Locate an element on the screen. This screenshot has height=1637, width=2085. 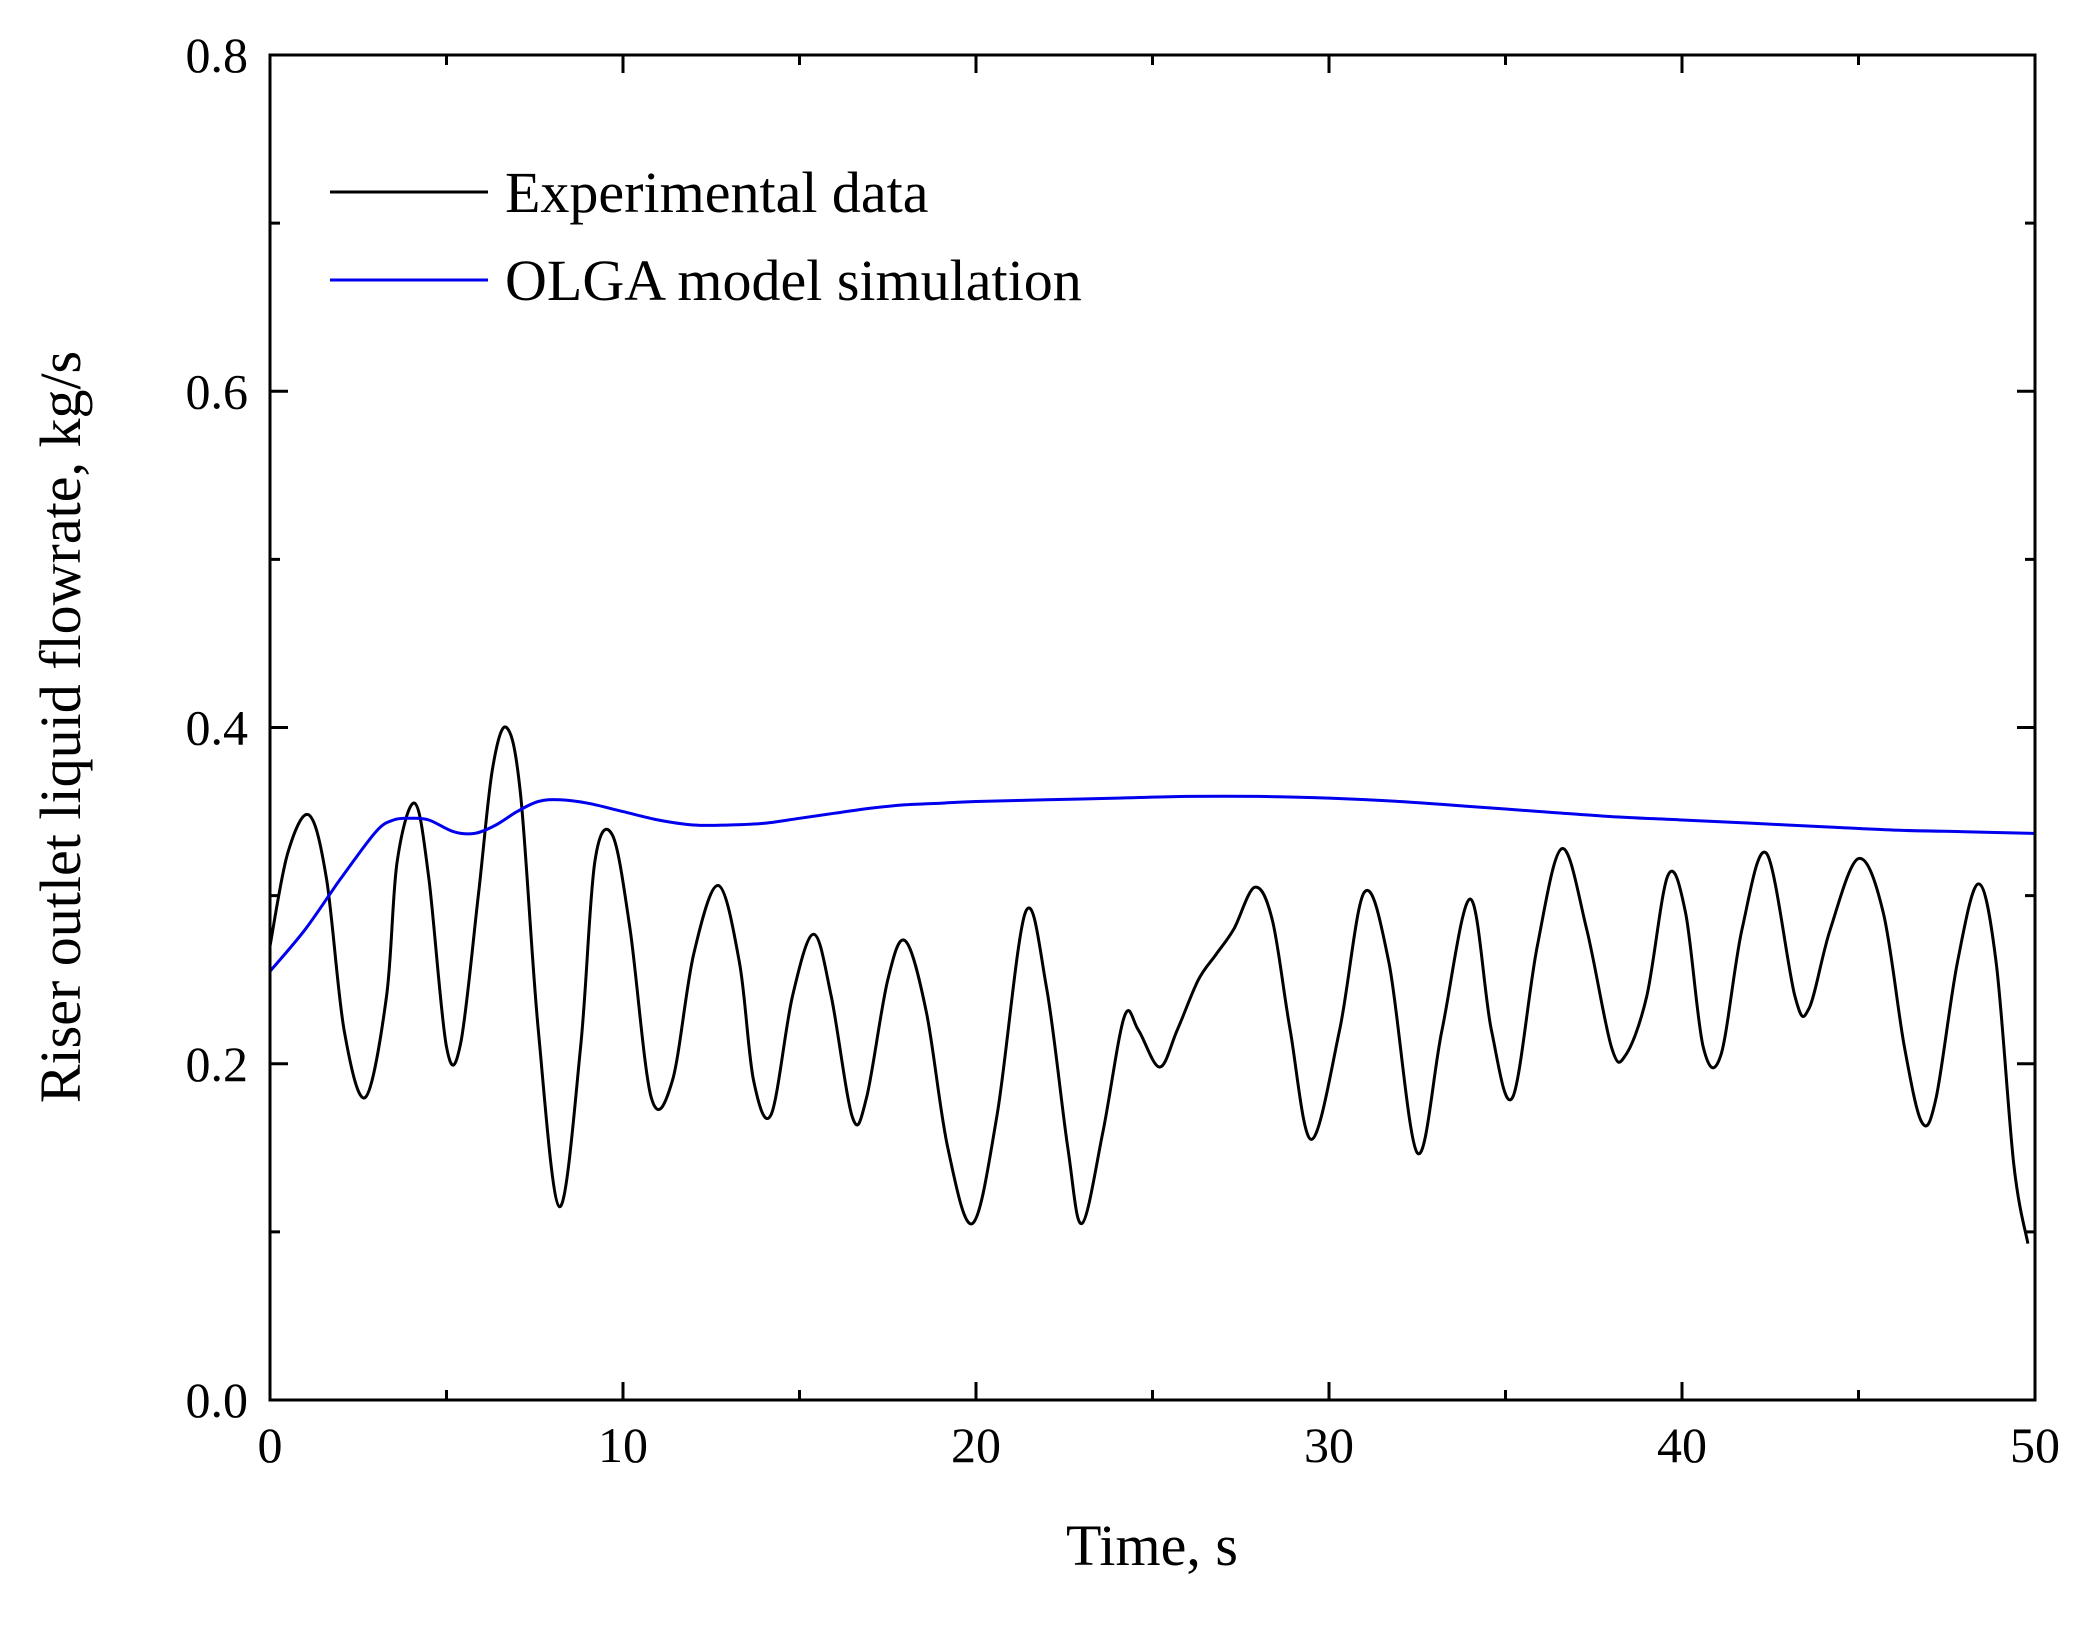
y-axis-title: Riser outlet liquid flowrate, kg/s is located at coordinates (60, 727).